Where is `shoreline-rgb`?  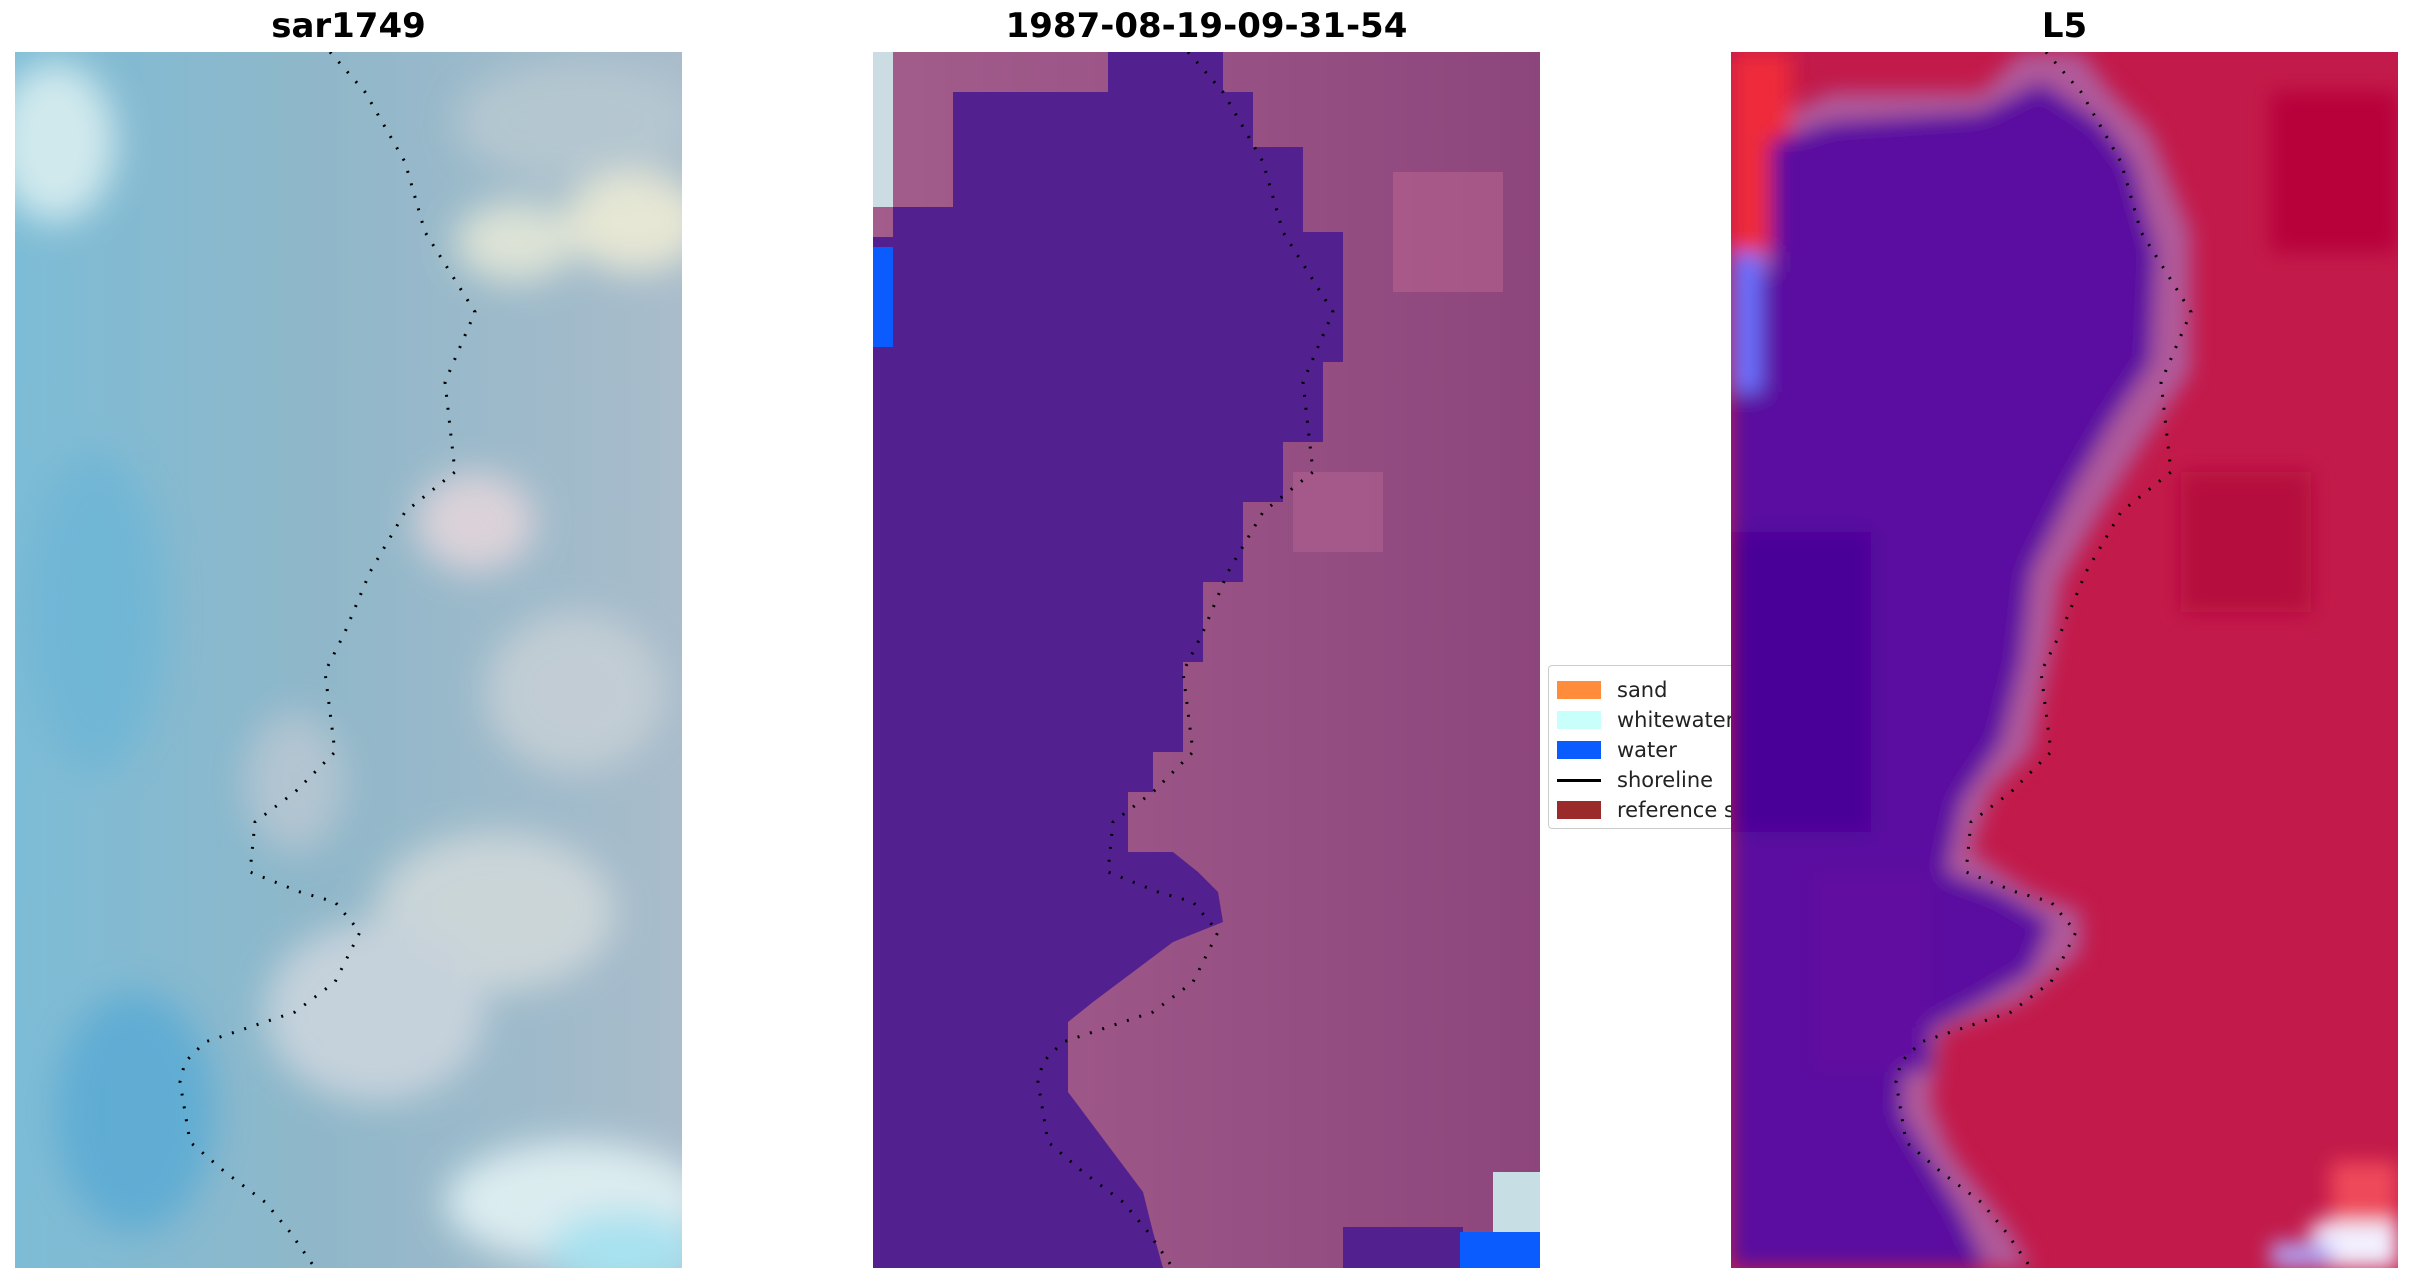 shoreline-rgb is located at coordinates (327, 660).